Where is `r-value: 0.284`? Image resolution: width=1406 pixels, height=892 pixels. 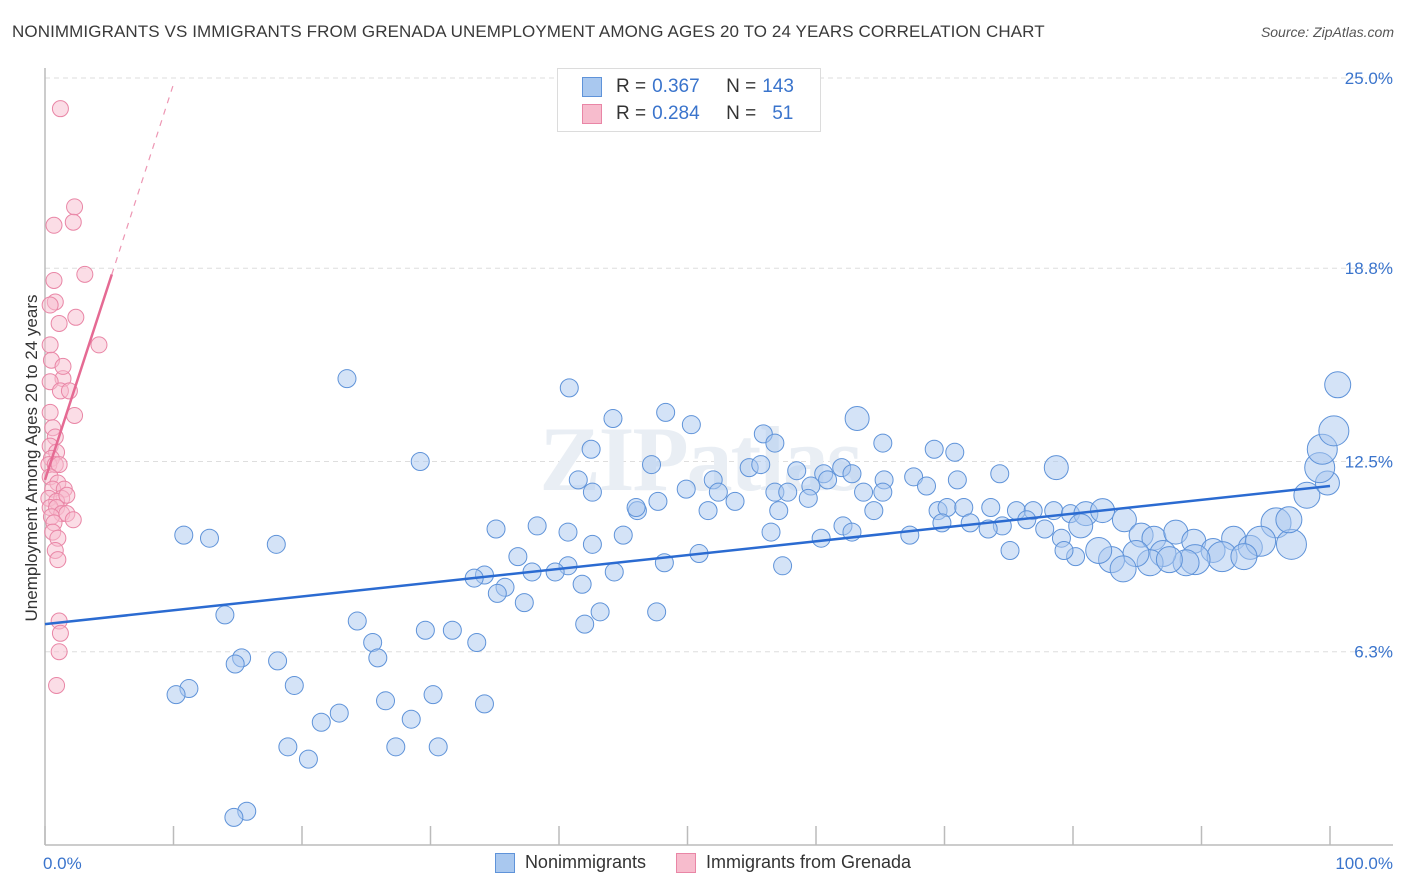 r-value: 0.284 is located at coordinates (676, 113).